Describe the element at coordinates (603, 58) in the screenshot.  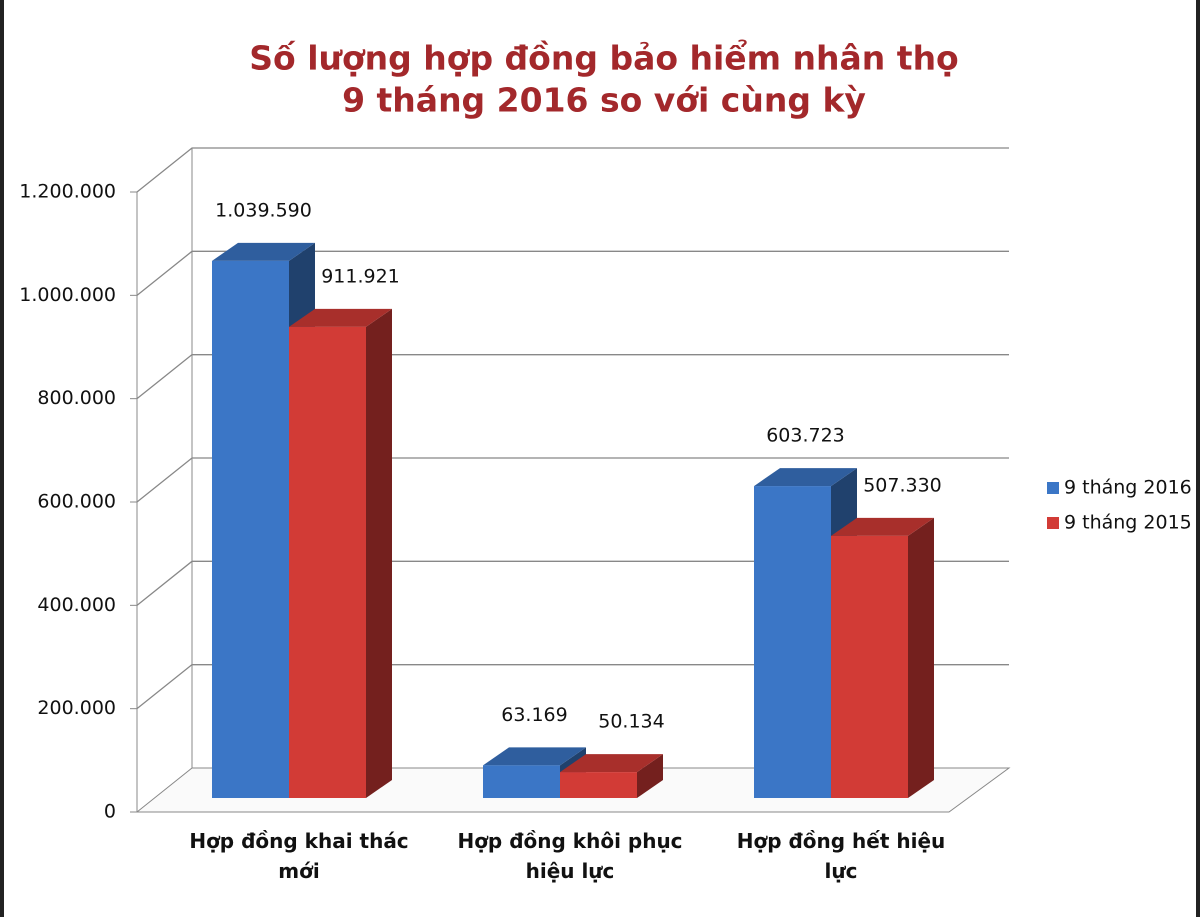
I see `chart-title: Số lượng hợp đồng bảo hiểm nhân thọ` at that location.